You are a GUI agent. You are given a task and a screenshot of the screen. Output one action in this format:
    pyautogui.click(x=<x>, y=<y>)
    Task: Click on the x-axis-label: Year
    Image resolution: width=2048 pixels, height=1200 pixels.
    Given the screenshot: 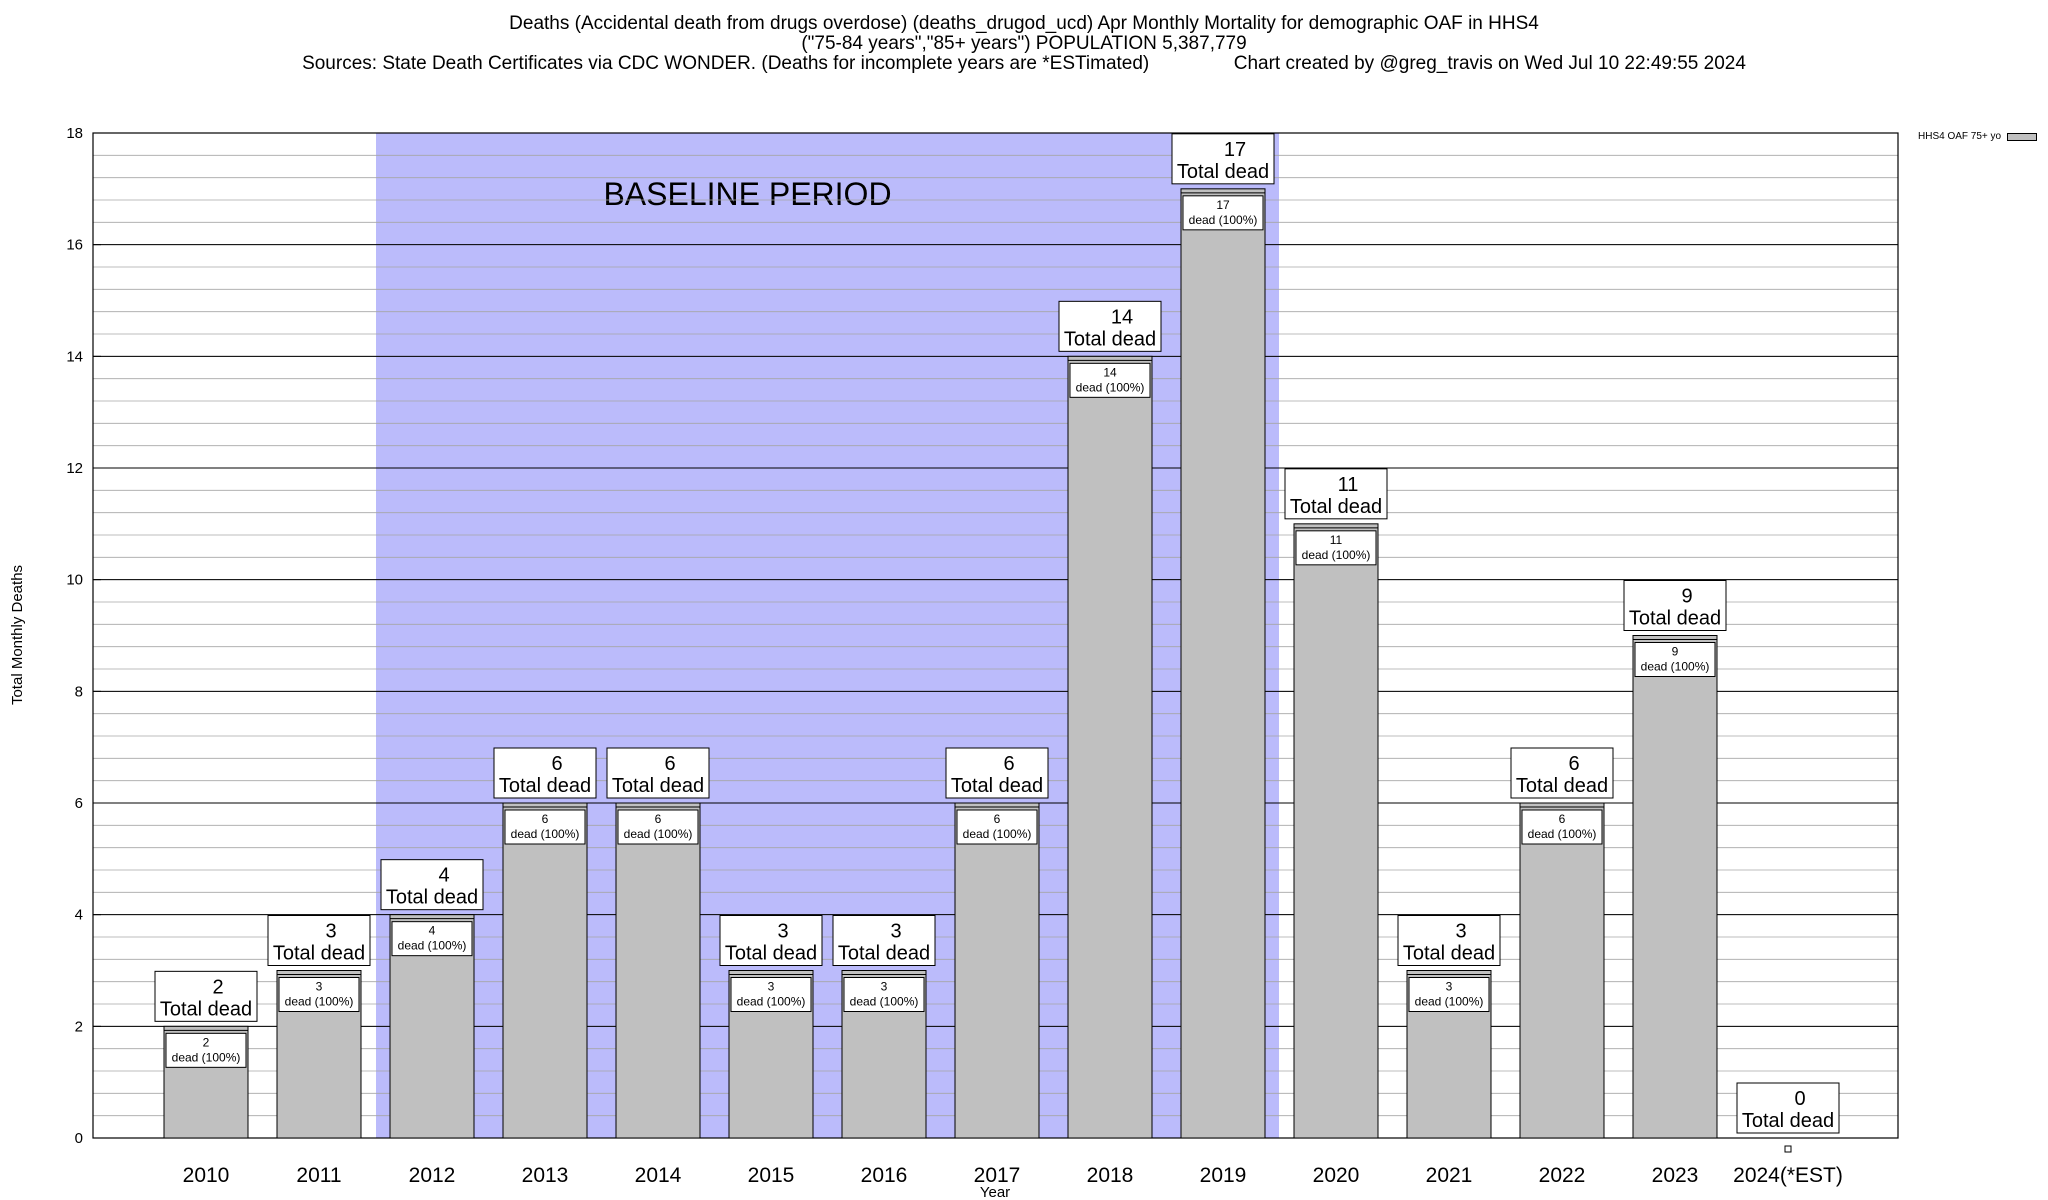 What is the action you would take?
    pyautogui.click(x=995, y=1192)
    